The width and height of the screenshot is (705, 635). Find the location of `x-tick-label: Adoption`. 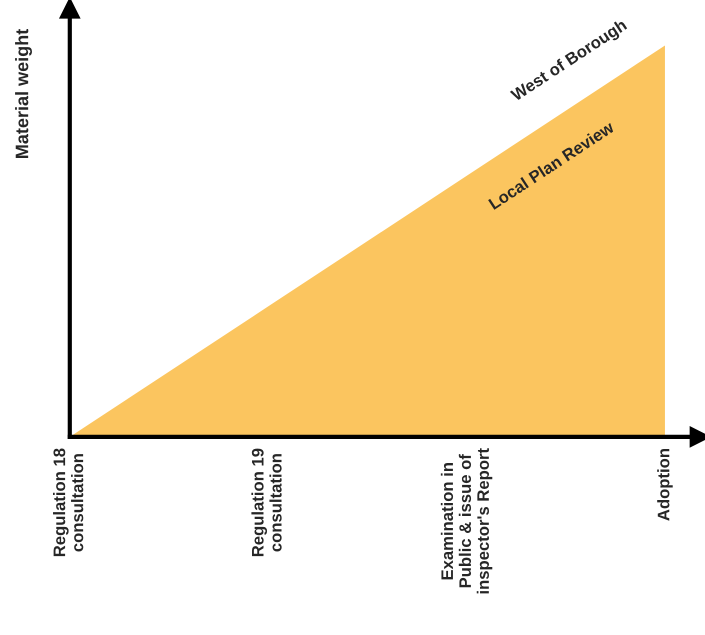

x-tick-label: Adoption is located at coordinates (665, 485).